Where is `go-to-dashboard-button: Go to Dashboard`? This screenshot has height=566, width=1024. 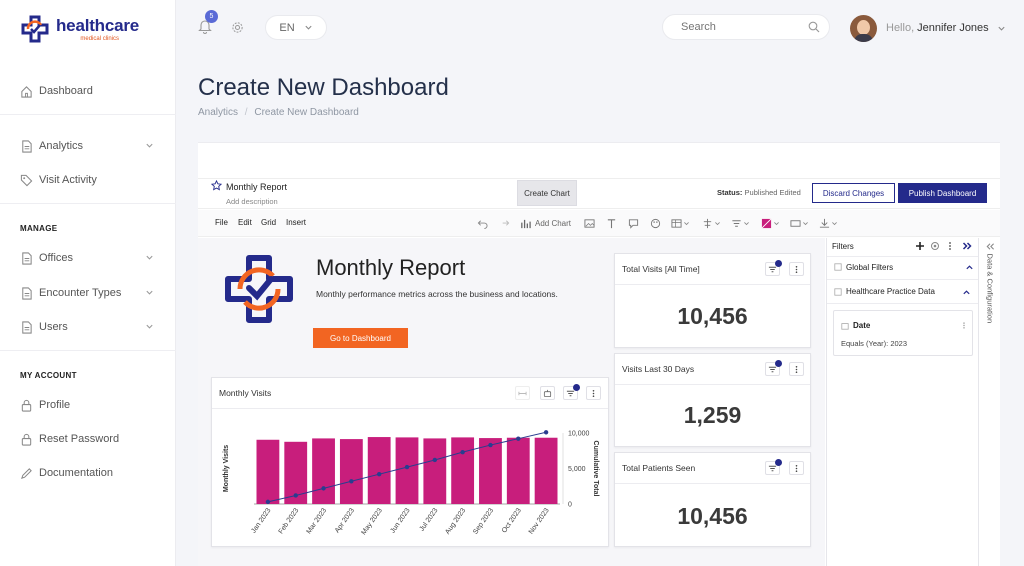 go-to-dashboard-button: Go to Dashboard is located at coordinates (360, 338).